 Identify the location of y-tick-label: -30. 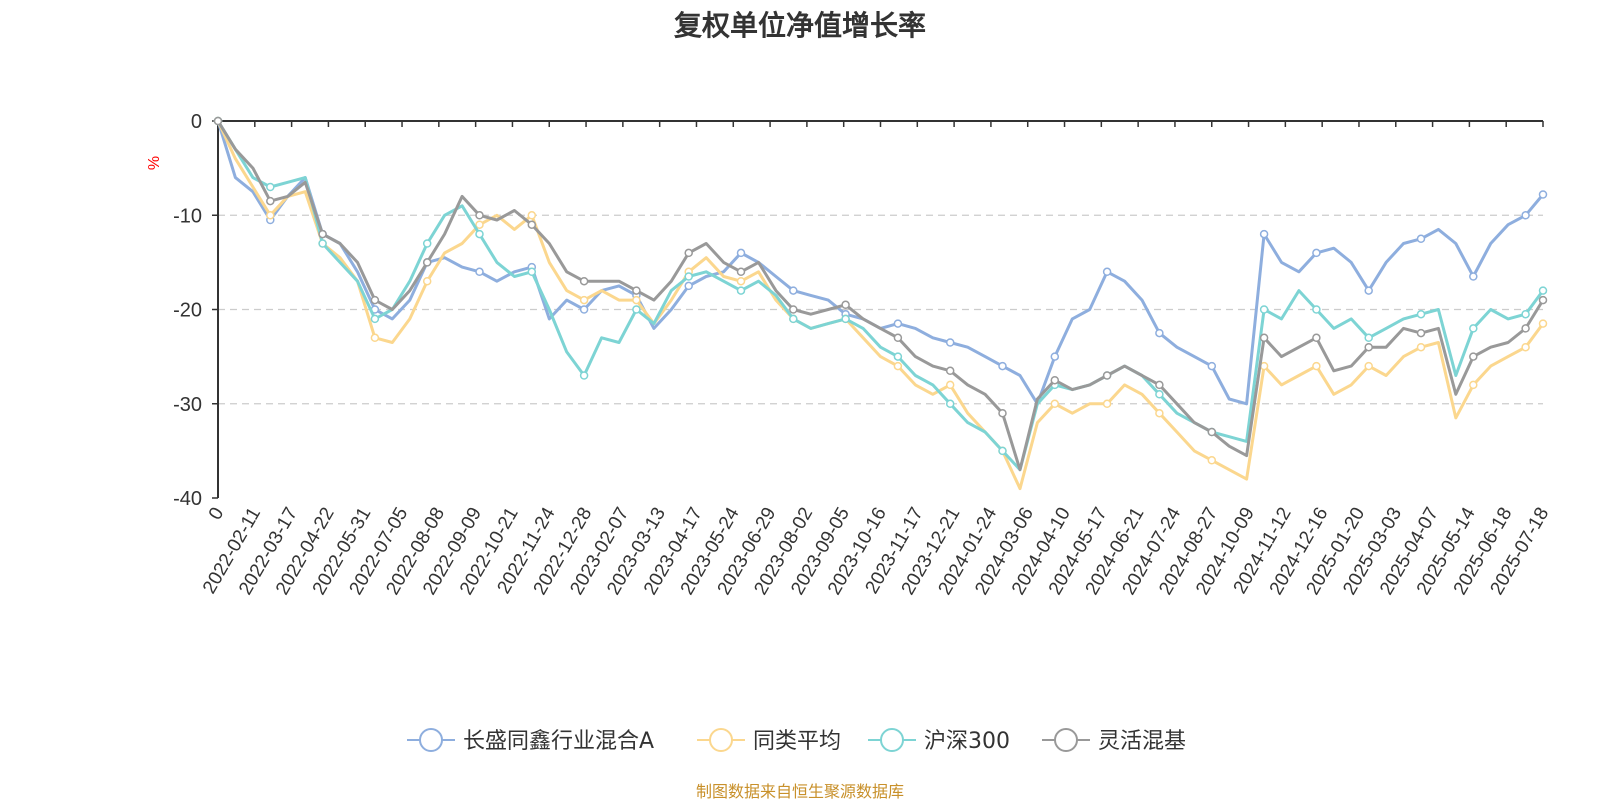
(187, 405).